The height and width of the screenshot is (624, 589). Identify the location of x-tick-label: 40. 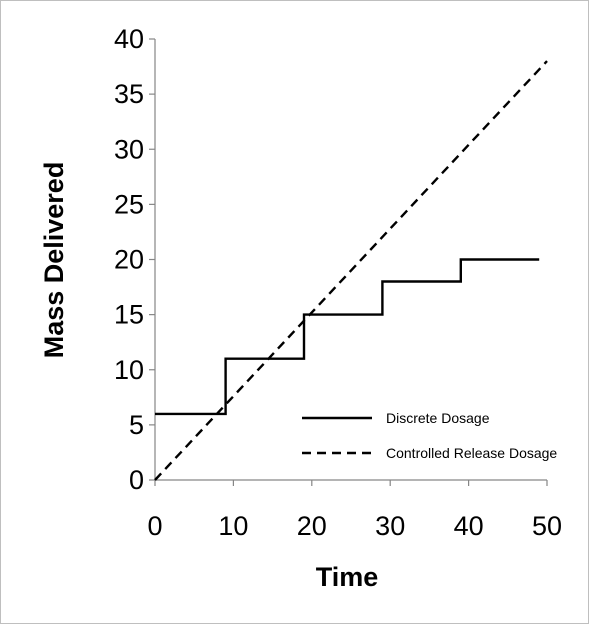
(469, 526).